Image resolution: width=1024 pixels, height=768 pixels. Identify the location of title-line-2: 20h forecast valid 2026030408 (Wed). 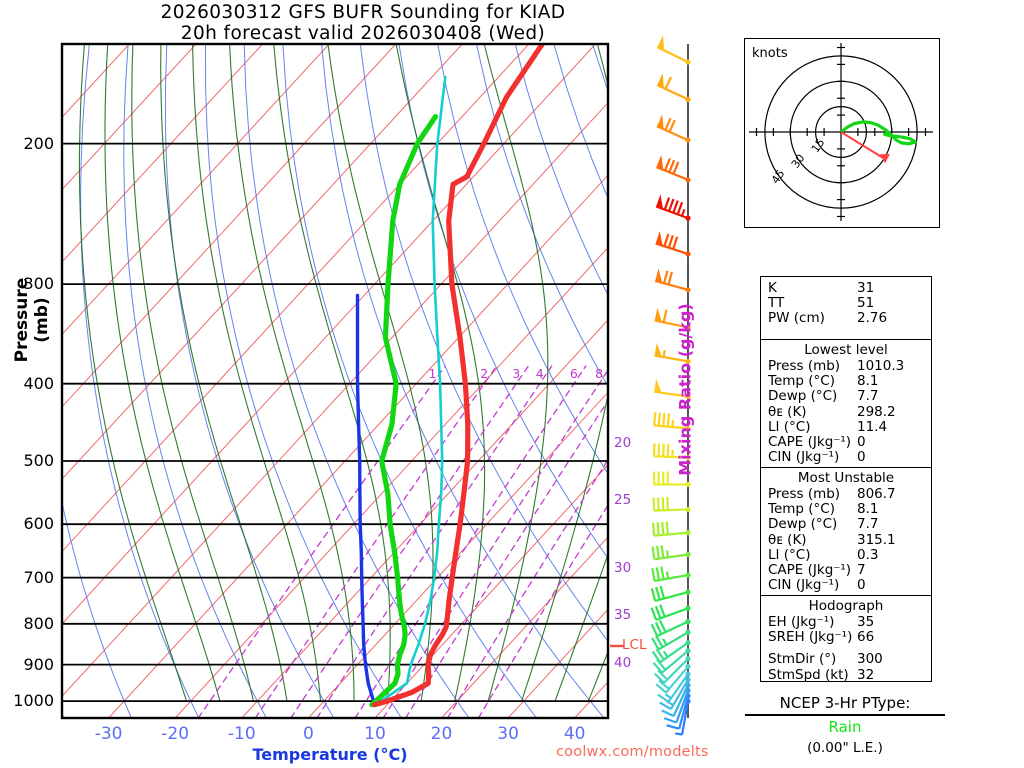
(363, 33).